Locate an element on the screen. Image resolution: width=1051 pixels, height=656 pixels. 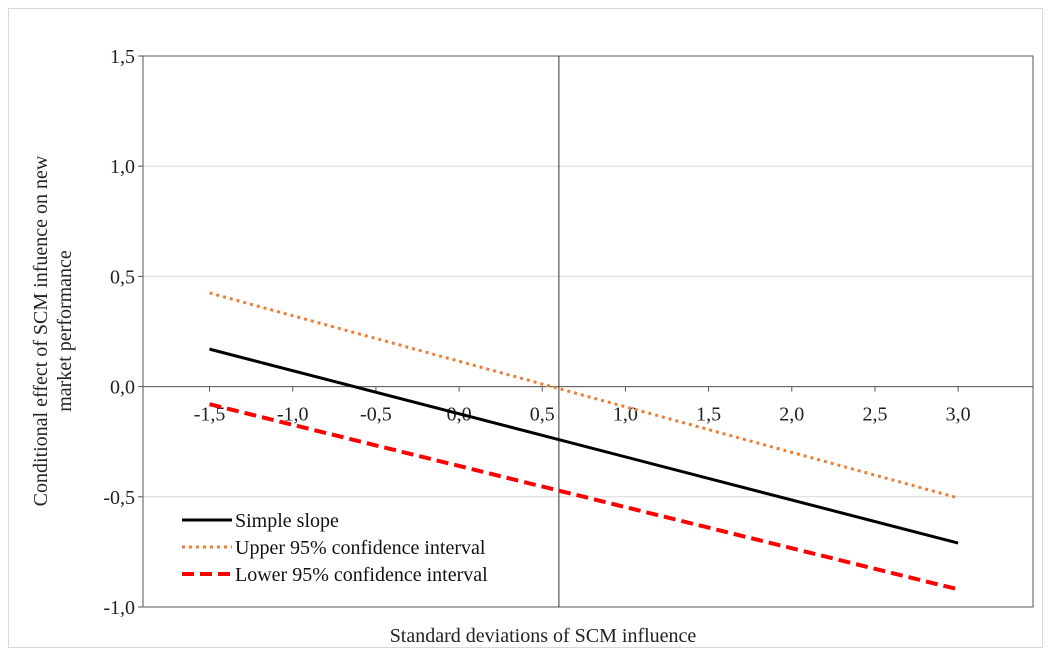
x-tick-label: 2,0 is located at coordinates (791, 415).